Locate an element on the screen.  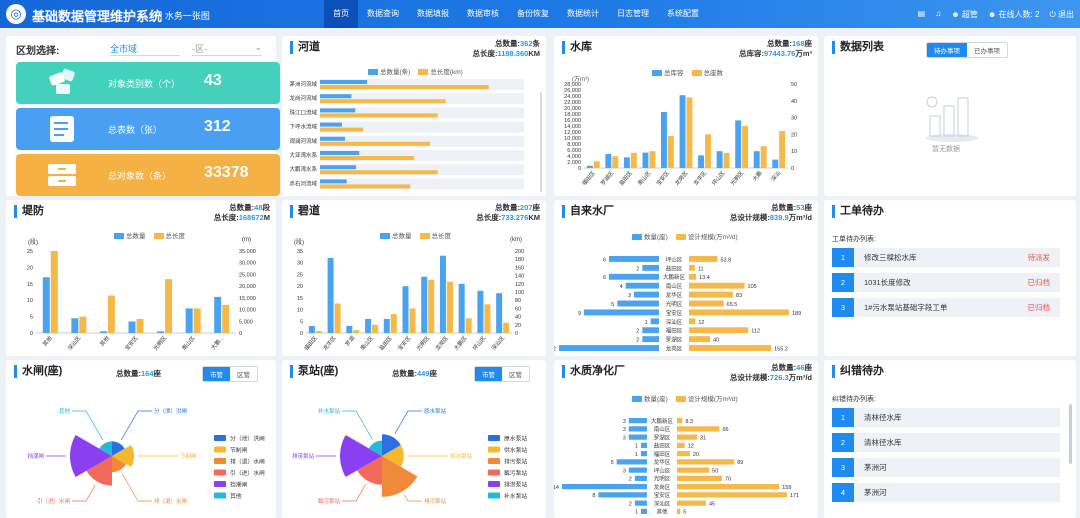
tab-done: 已办事项 is located at coordinates (987, 50).